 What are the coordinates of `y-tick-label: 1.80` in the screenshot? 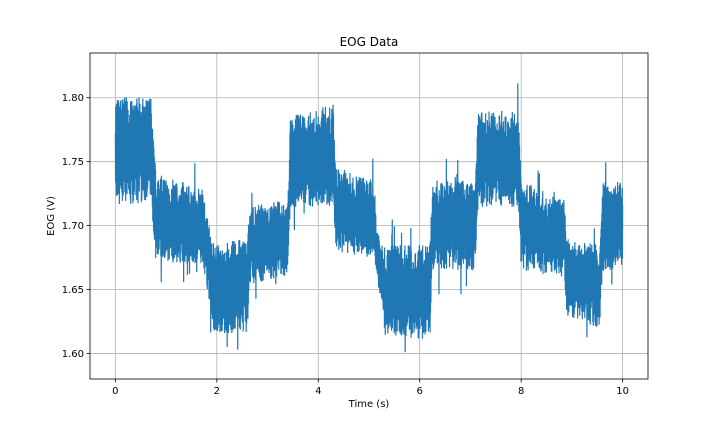 It's located at (73, 98).